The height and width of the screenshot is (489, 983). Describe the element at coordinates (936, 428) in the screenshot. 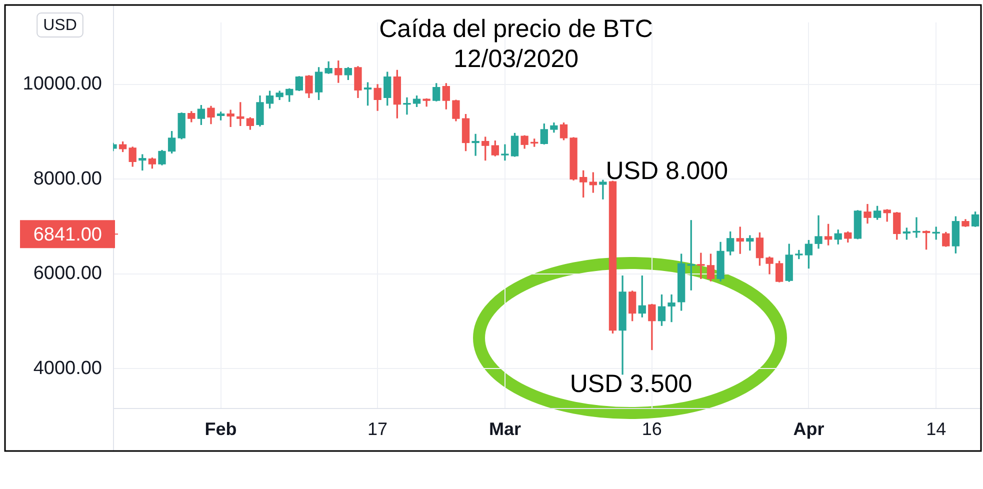

I see `x-tick-label: 14` at that location.